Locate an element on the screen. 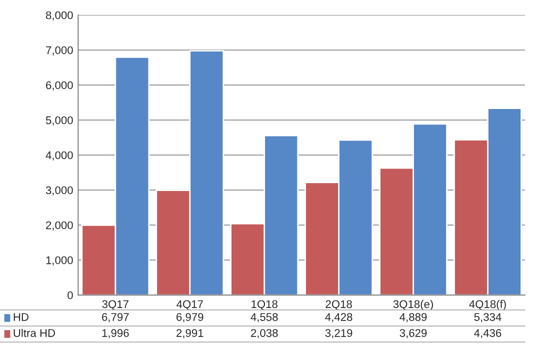  y-tick-label: 4,000 is located at coordinates (59, 155).